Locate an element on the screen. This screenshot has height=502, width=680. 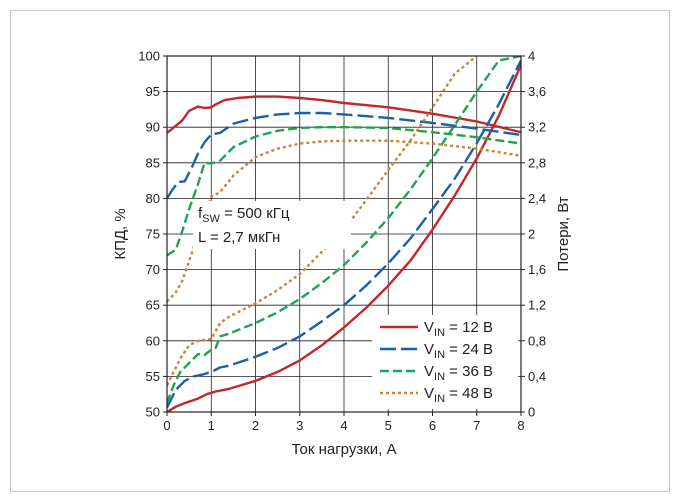
x-axis-label: Ток нагрузки, А is located at coordinates (344, 449).